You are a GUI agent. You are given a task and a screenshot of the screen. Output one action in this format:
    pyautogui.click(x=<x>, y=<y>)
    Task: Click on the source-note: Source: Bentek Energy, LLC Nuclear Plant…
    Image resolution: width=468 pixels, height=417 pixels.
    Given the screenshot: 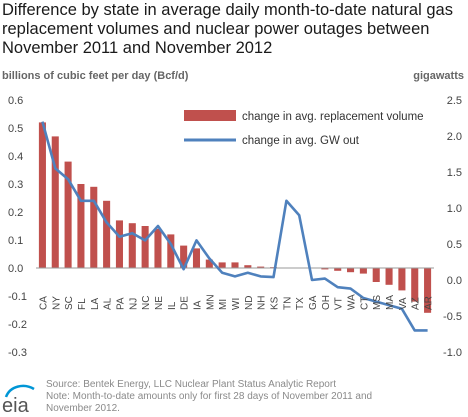 What is the action you would take?
    pyautogui.click(x=209, y=397)
    